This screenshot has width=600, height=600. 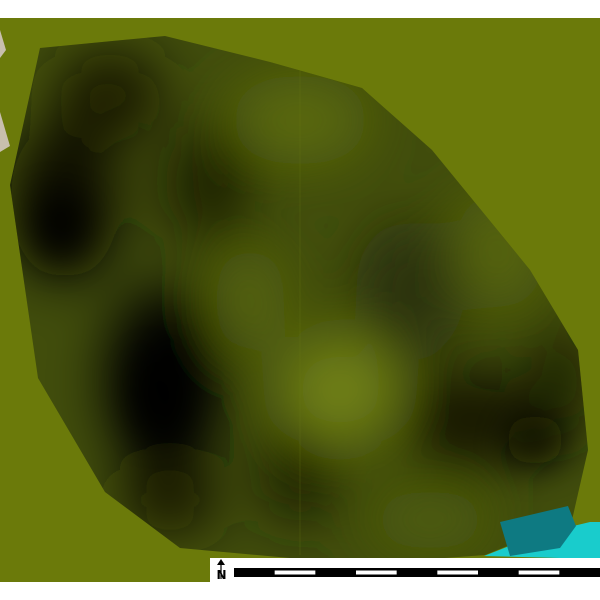 I want to click on water-body-teal, so click(x=538, y=531).